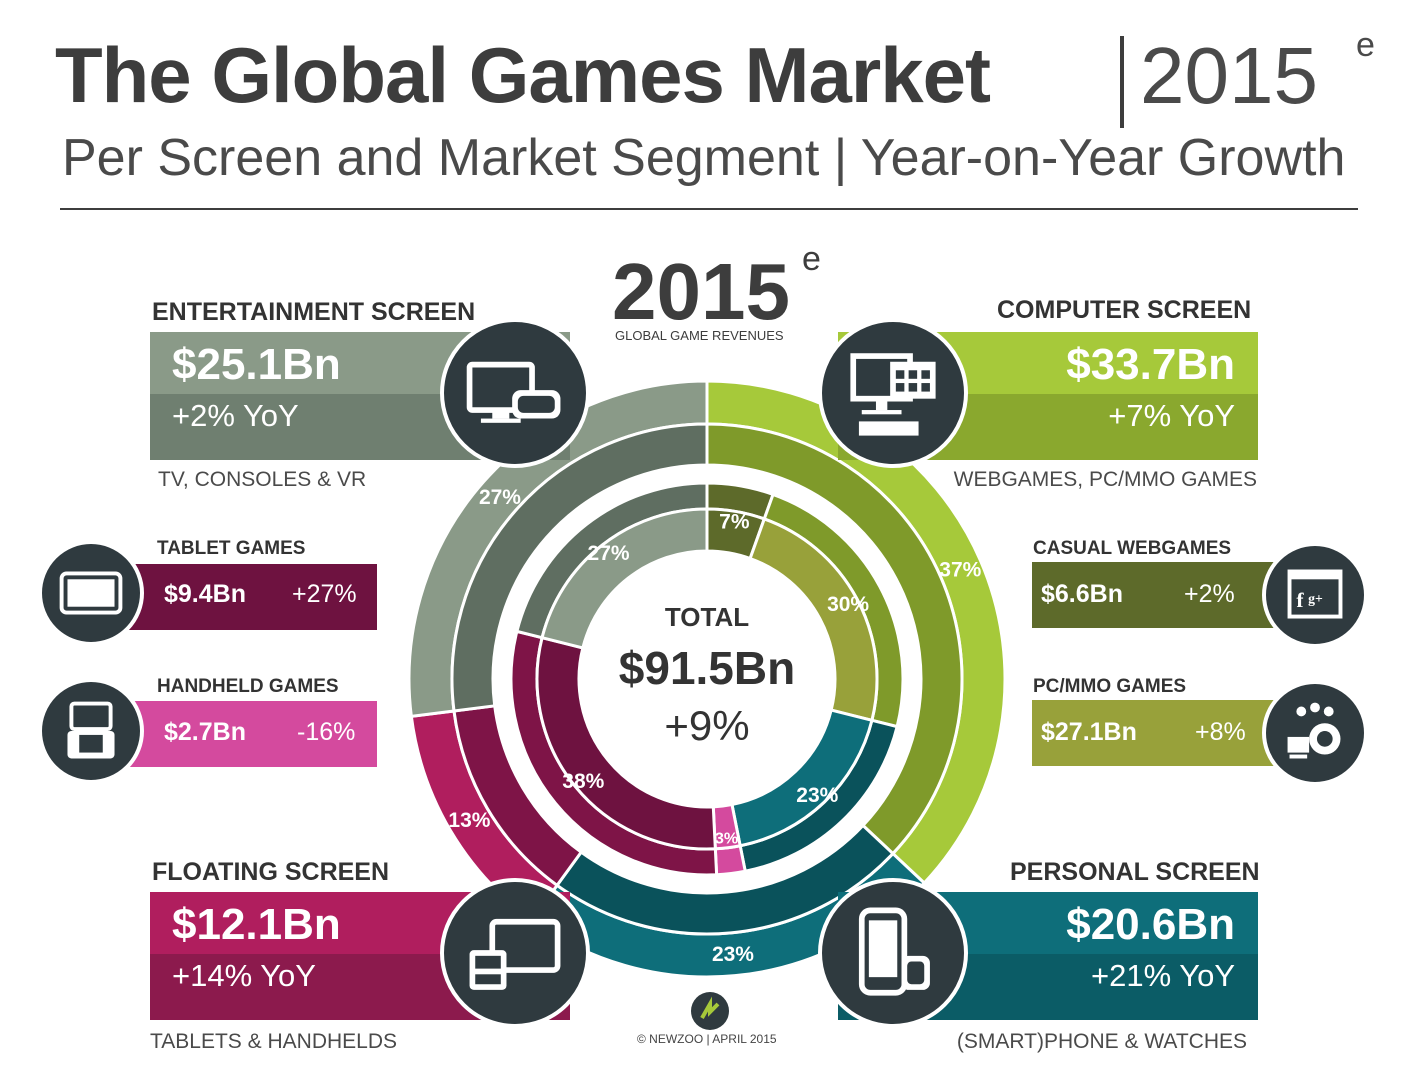  What do you see at coordinates (709, 209) in the screenshot?
I see `header-divider` at bounding box center [709, 209].